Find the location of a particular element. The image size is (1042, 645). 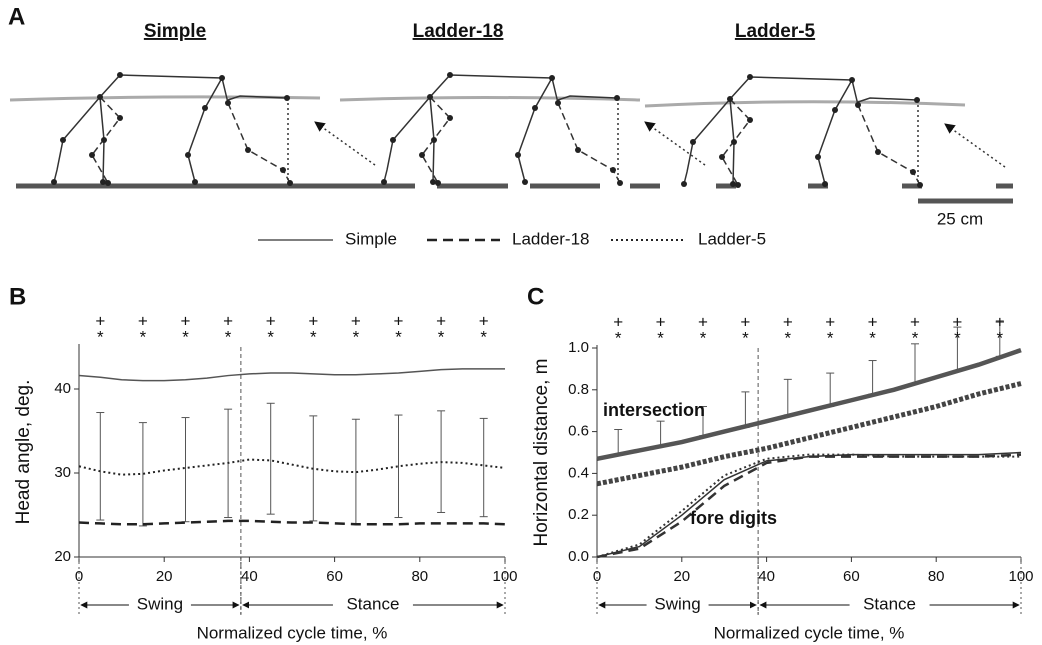

panel-label: A is located at coordinates (16, 16).